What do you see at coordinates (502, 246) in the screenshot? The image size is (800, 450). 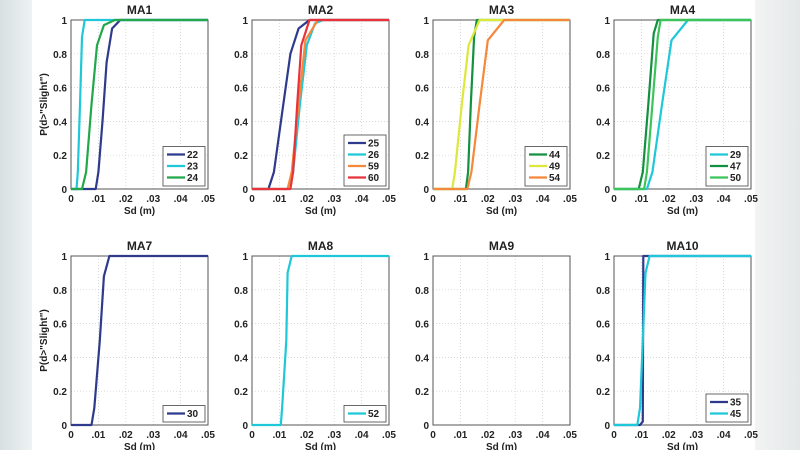 I see `subplot-title: MA9` at bounding box center [502, 246].